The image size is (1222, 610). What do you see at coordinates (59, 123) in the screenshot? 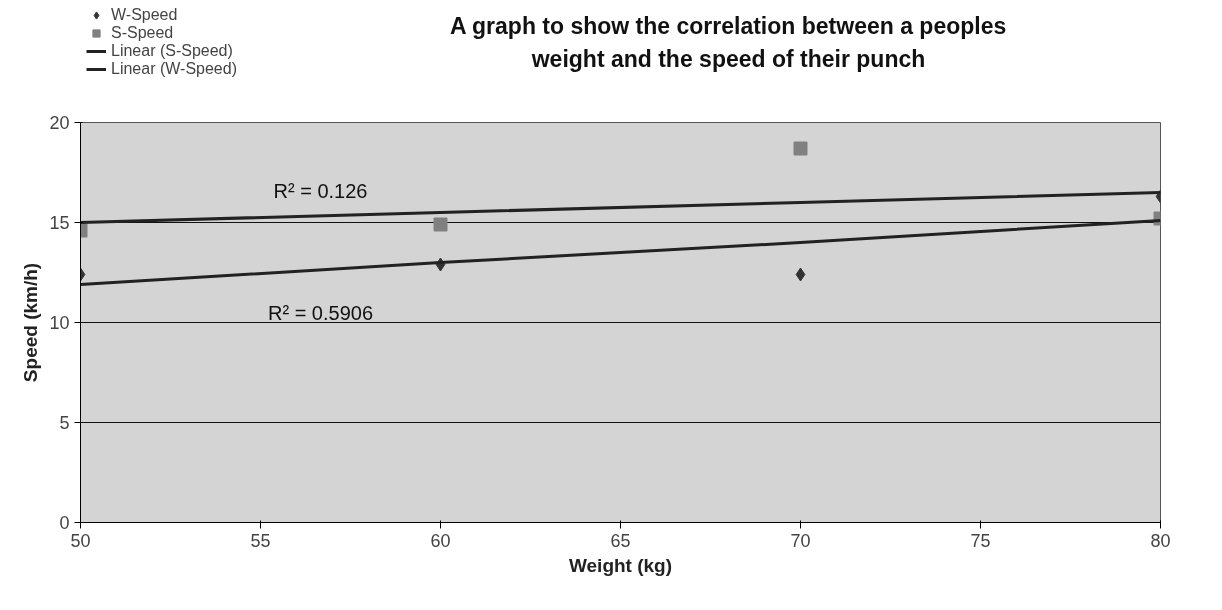
I see `y-tick-label: 20` at bounding box center [59, 123].